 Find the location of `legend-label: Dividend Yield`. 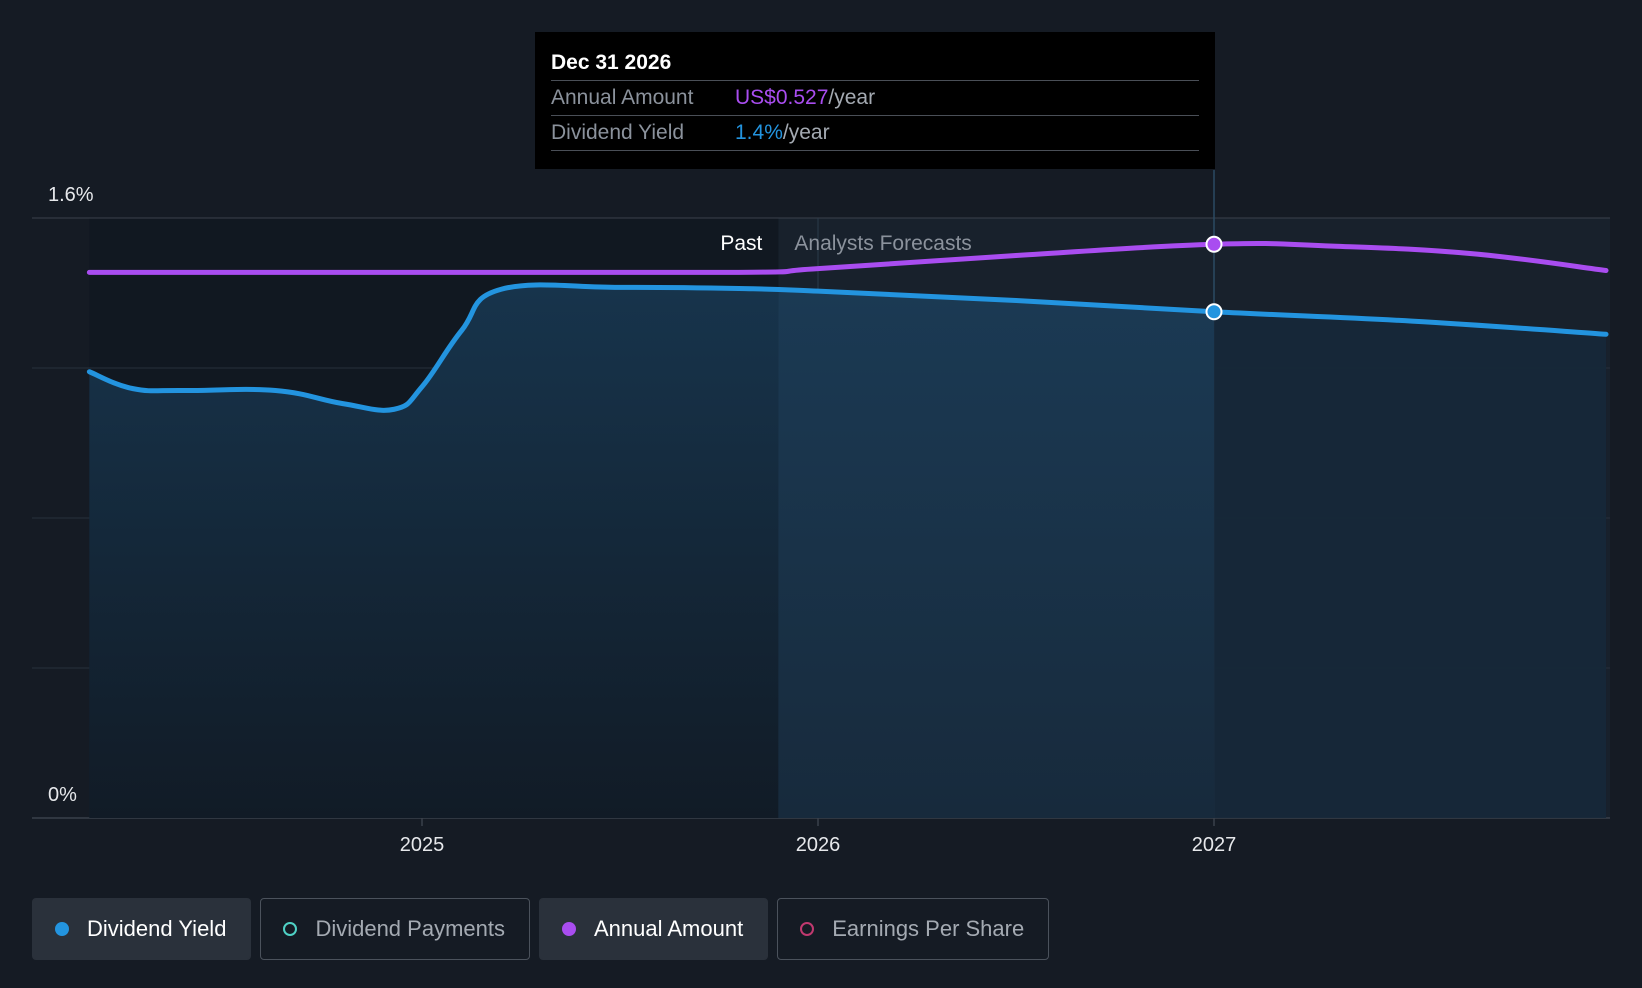

legend-label: Dividend Yield is located at coordinates (157, 928).